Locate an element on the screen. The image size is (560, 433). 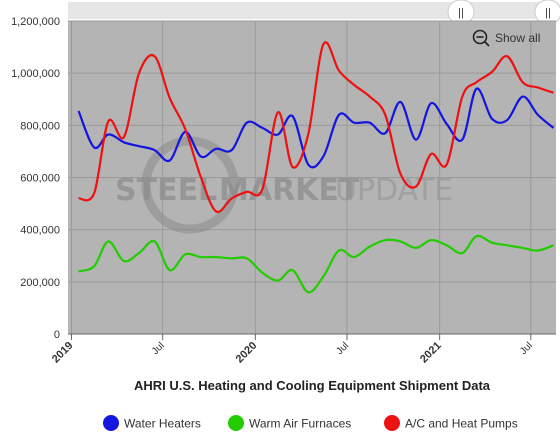
legend-item-a-c-and-heat-pumps: A/C and Heat Pumps is located at coordinates (451, 423).